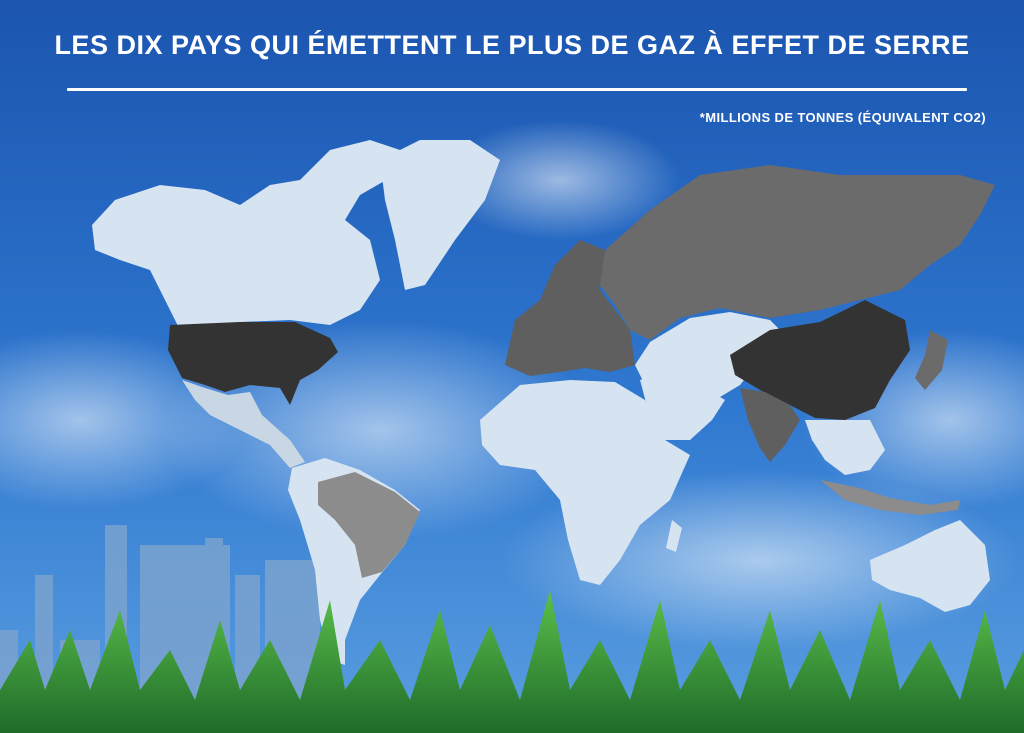  Describe the element at coordinates (797, 252) in the screenshot. I see `region-russia` at that location.